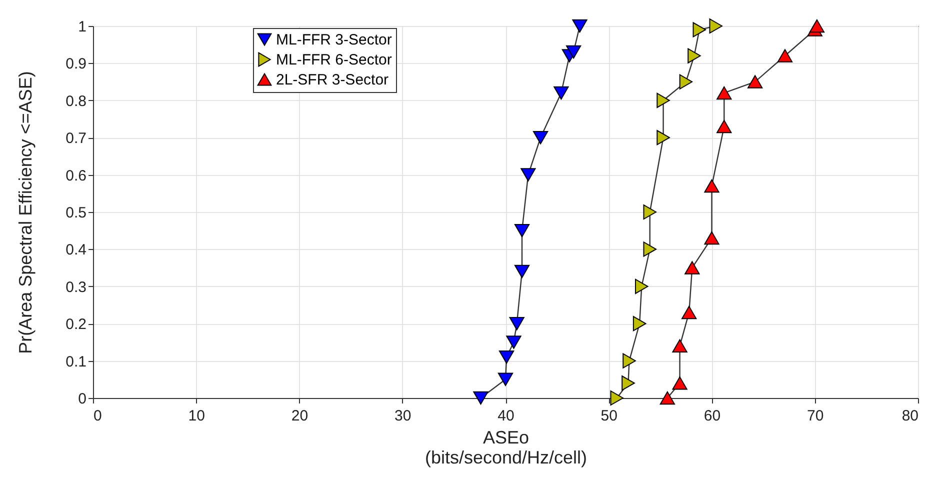 The height and width of the screenshot is (492, 943). What do you see at coordinates (76, 175) in the screenshot?
I see `y-tick-label: 0.6` at bounding box center [76, 175].